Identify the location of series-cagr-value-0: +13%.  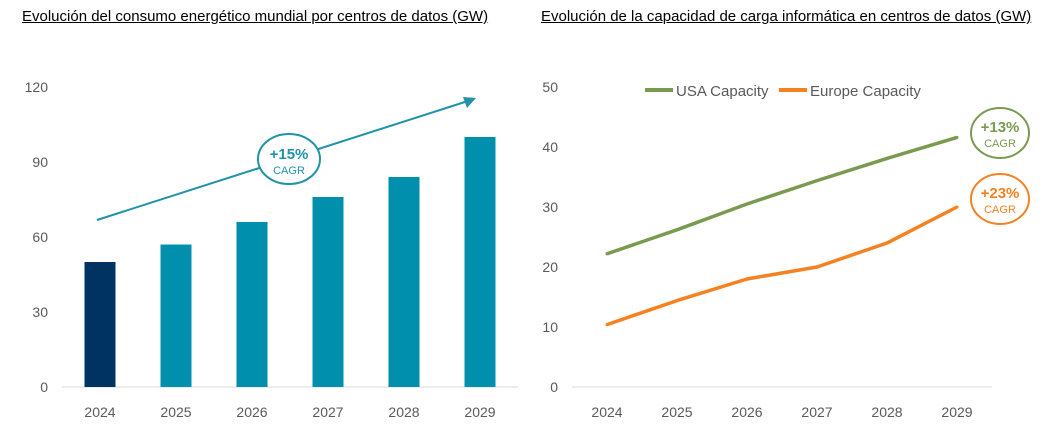
(1000, 127).